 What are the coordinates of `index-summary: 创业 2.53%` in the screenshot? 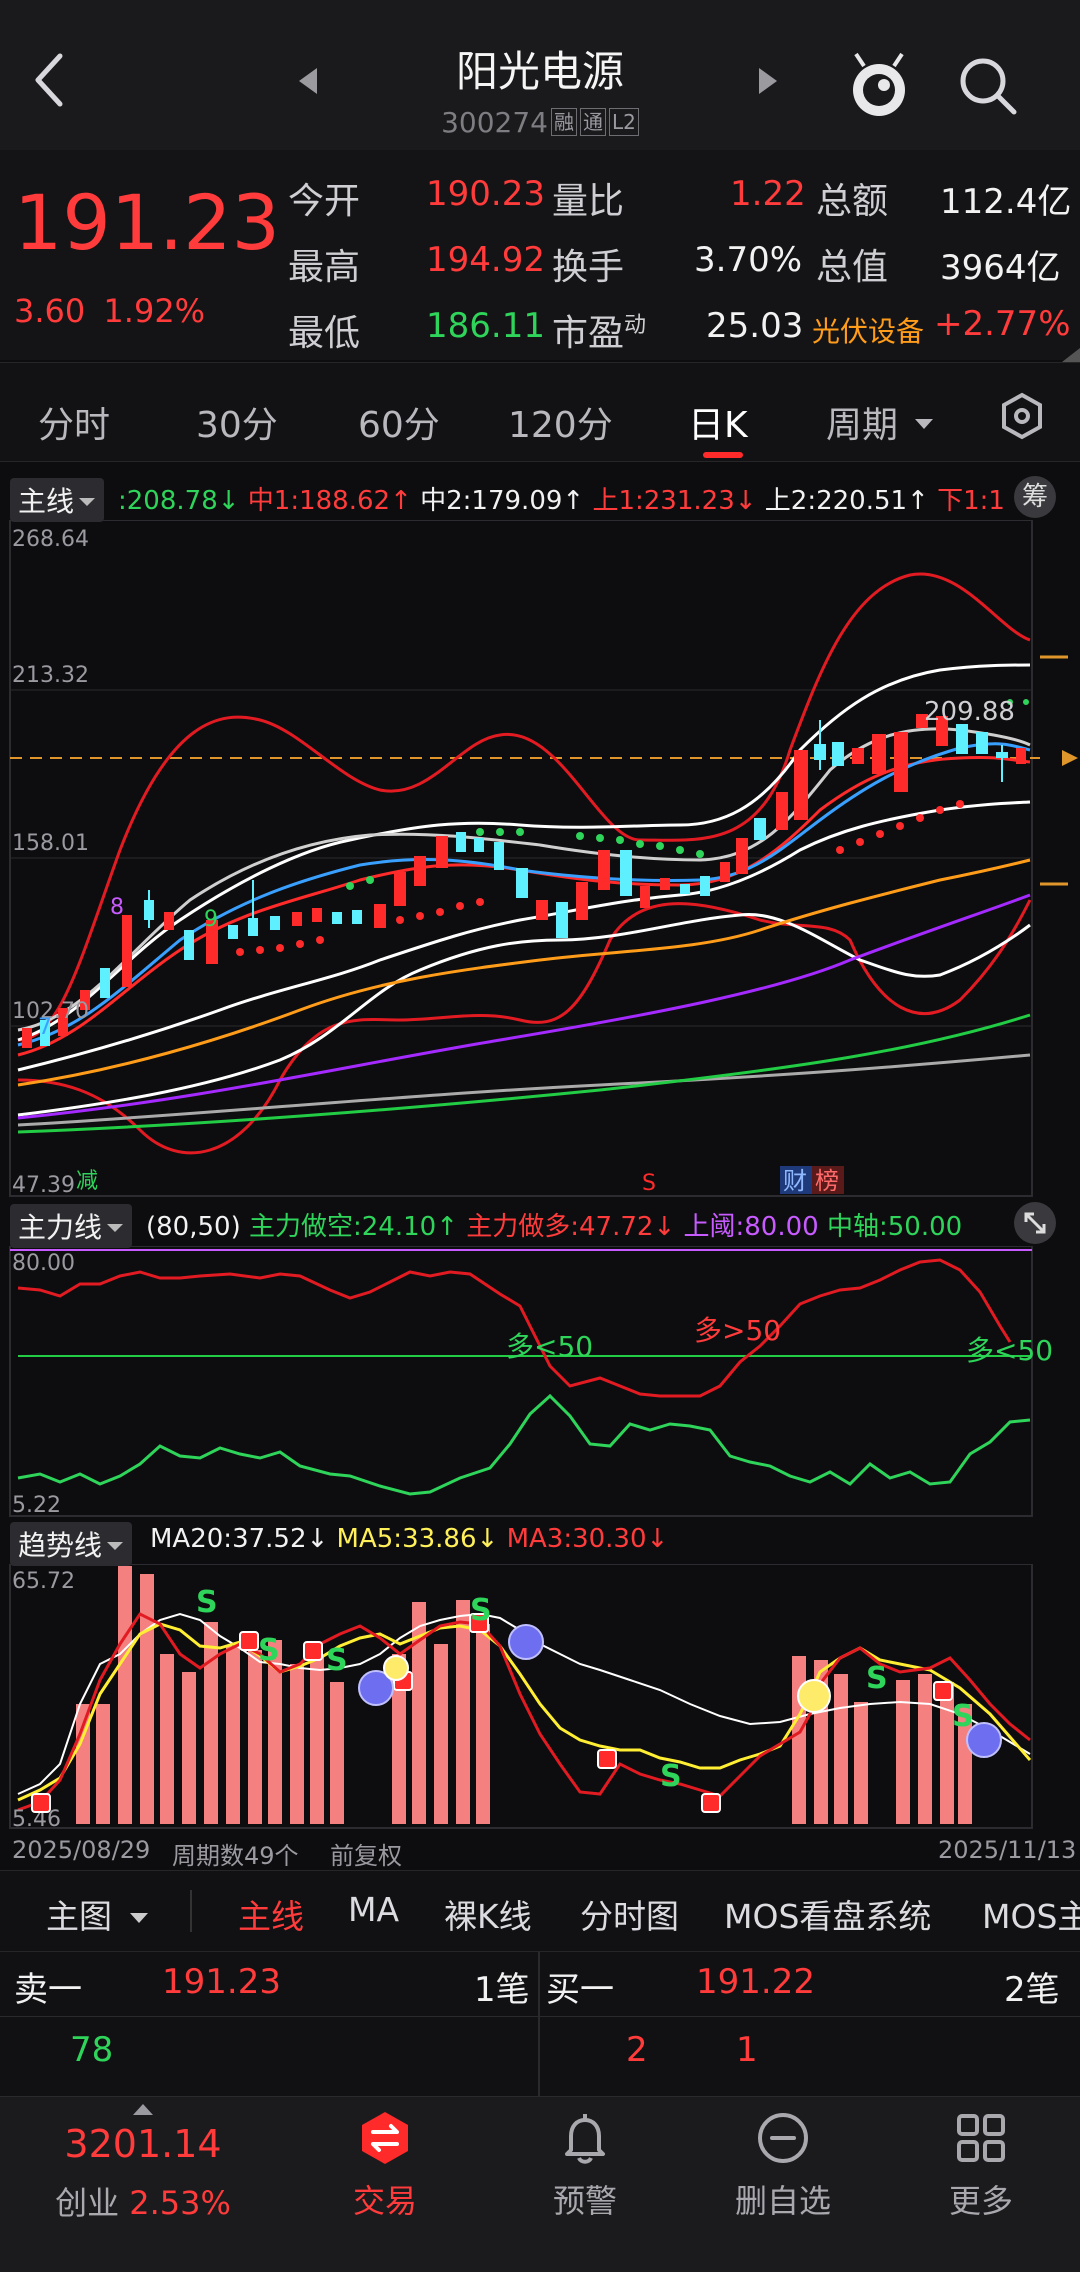 It's located at (143, 2201).